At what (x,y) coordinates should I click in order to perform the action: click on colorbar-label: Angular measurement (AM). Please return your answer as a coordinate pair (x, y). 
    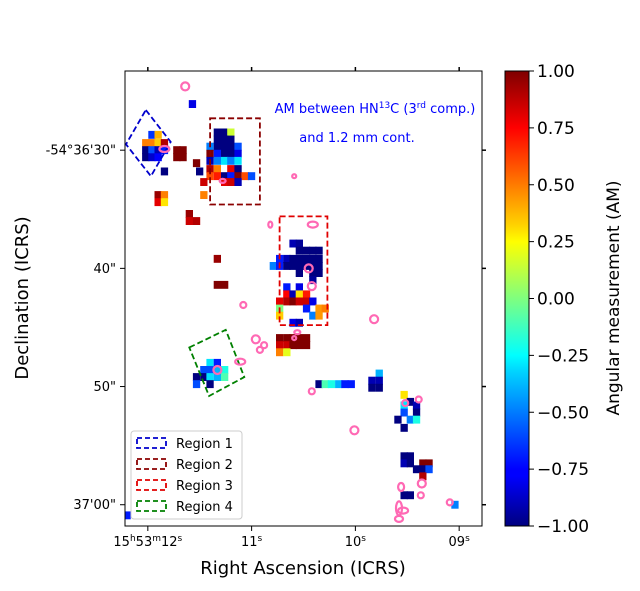
    Looking at the image, I should click on (614, 297).